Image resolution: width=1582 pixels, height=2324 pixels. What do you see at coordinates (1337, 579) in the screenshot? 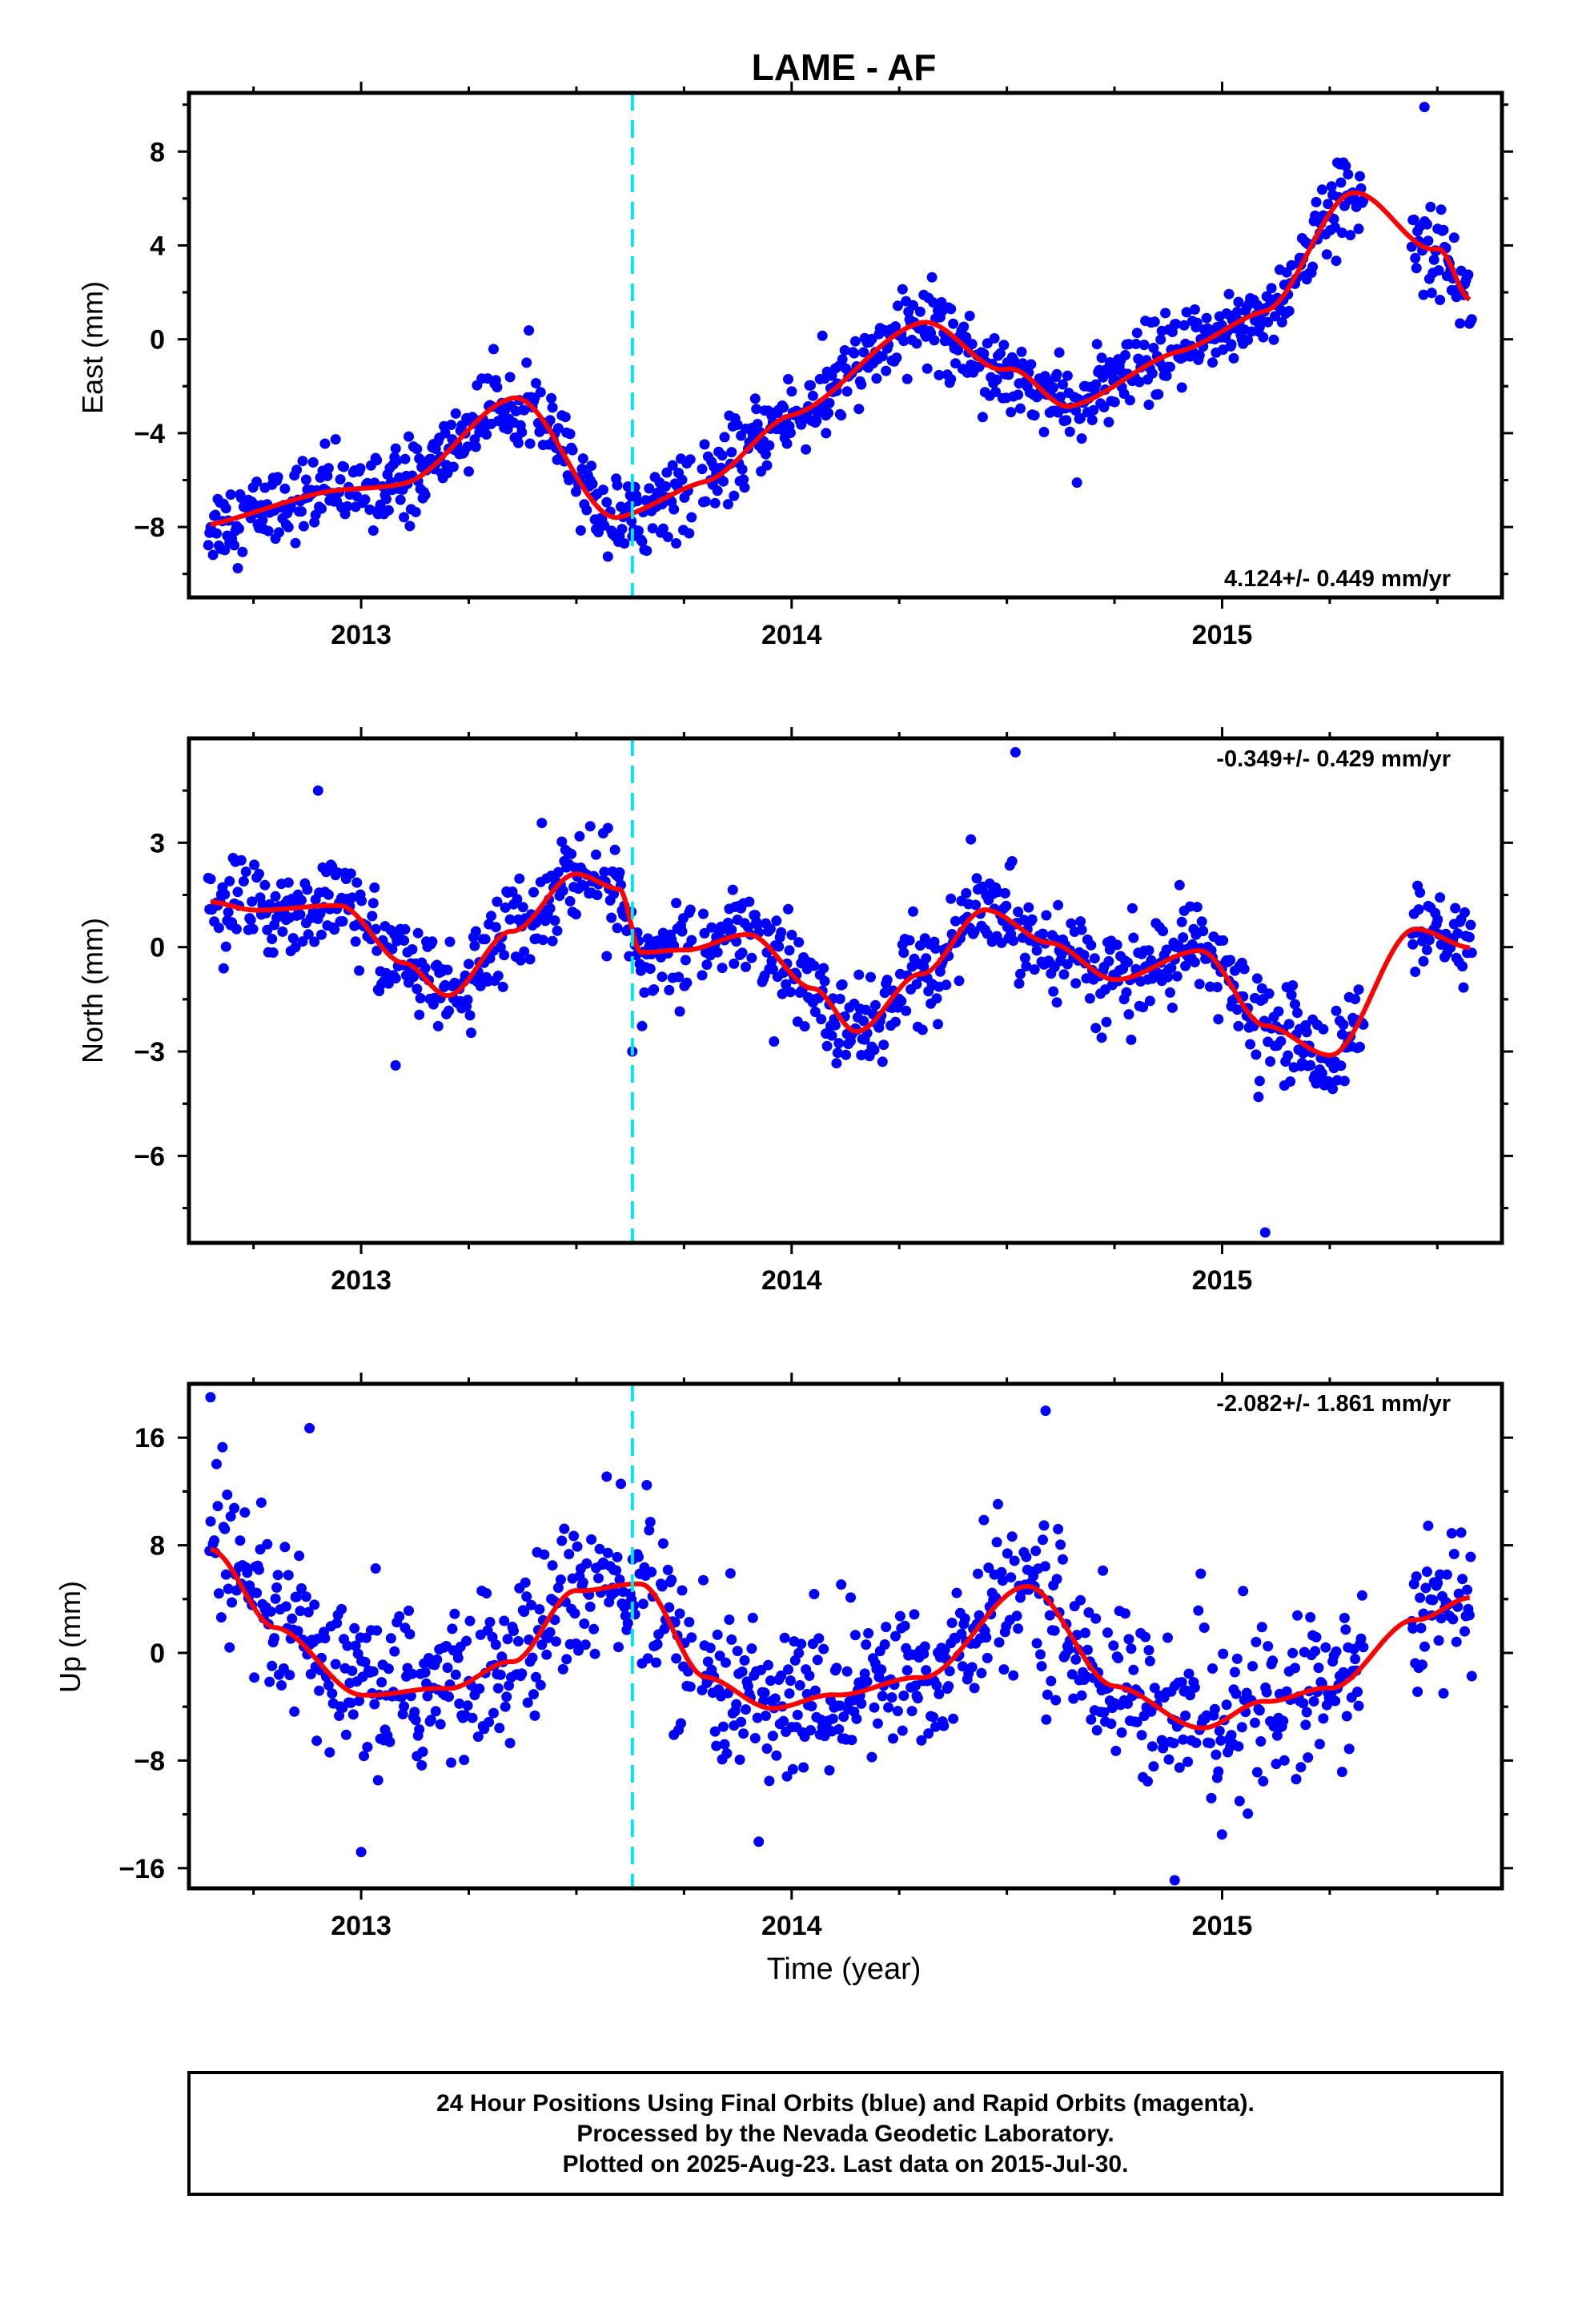
I see `east-rate-label: 4.124+/- 0.449 mm/yr` at bounding box center [1337, 579].